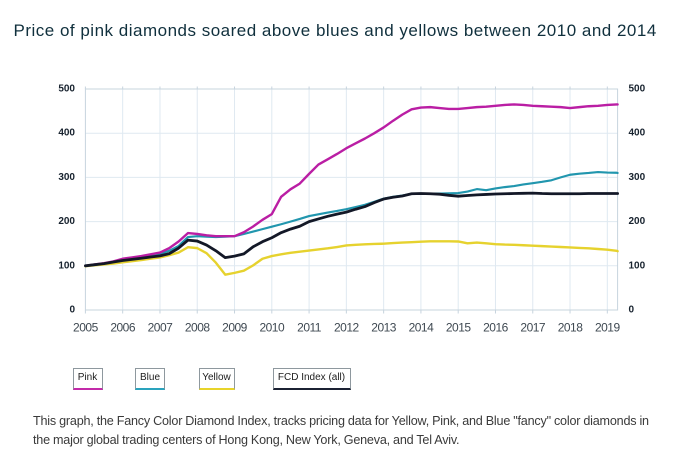  What do you see at coordinates (235, 327) in the screenshot?
I see `svg-text: 2009` at bounding box center [235, 327].